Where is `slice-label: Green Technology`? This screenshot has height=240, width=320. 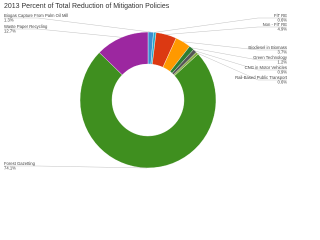 slice-label: Green Technology is located at coordinates (270, 57).